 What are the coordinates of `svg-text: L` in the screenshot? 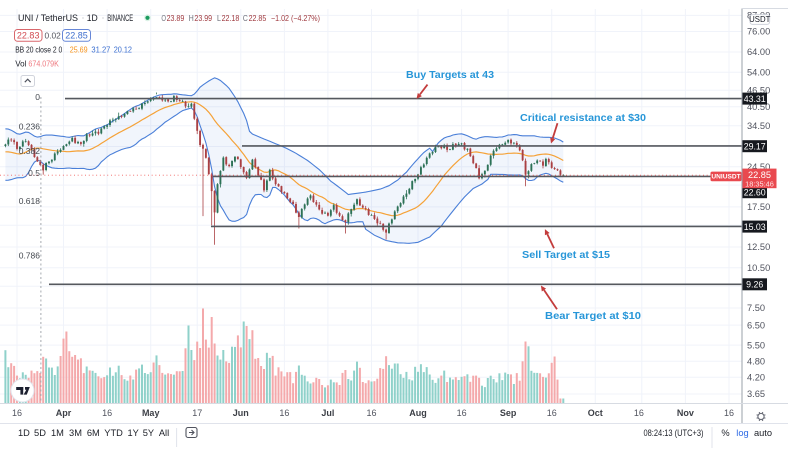 It's located at (219, 18).